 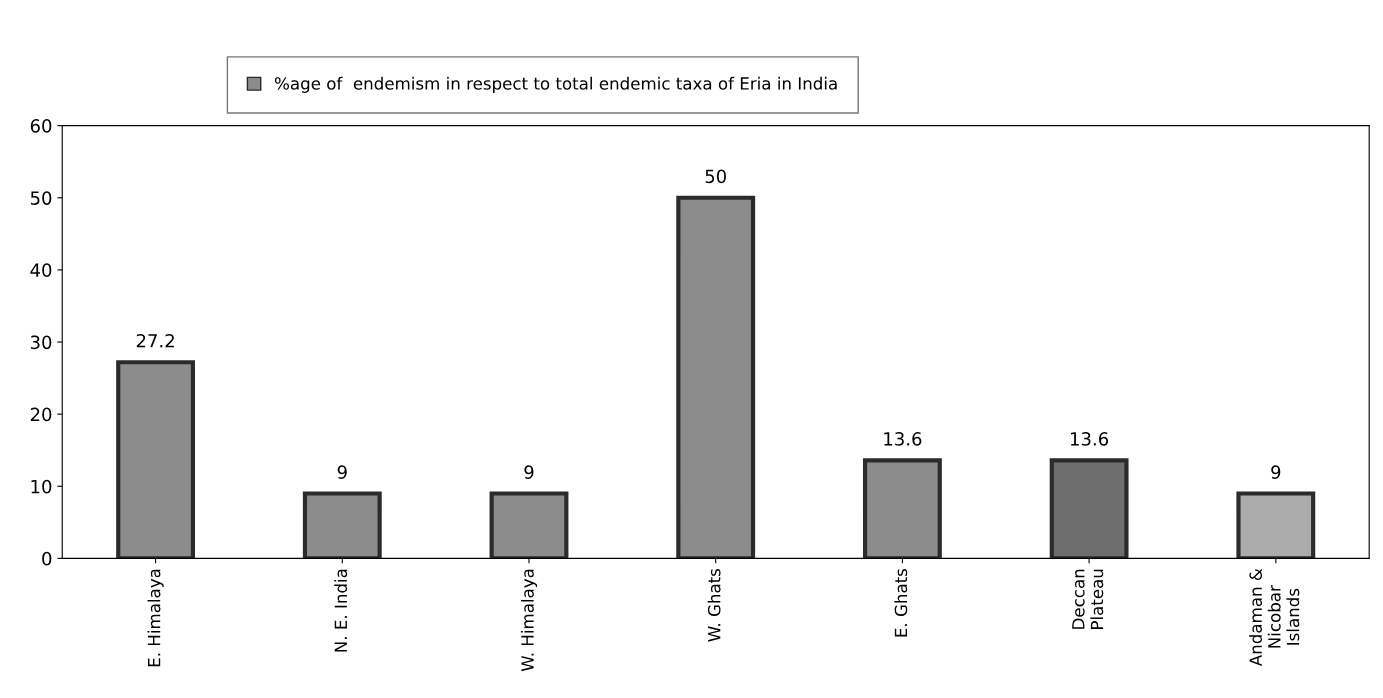 What do you see at coordinates (155, 618) in the screenshot?
I see `x-tick-label: E. Himalaya` at bounding box center [155, 618].